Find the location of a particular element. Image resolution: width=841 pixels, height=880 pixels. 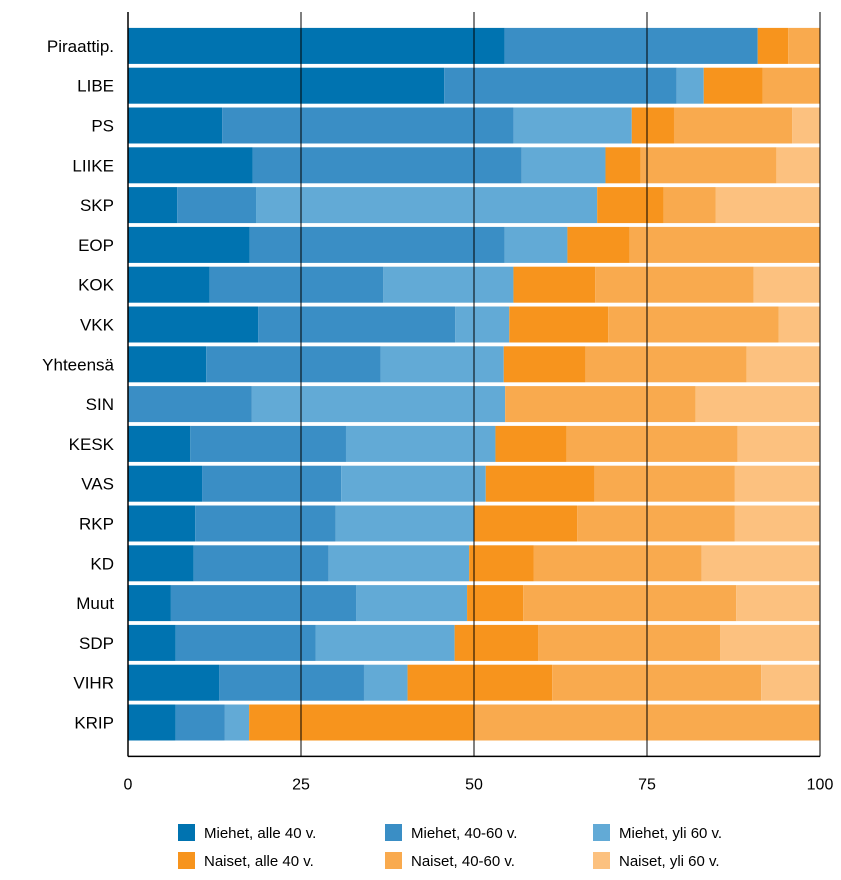

bar-segment-sin-s1 is located at coordinates (190, 404).